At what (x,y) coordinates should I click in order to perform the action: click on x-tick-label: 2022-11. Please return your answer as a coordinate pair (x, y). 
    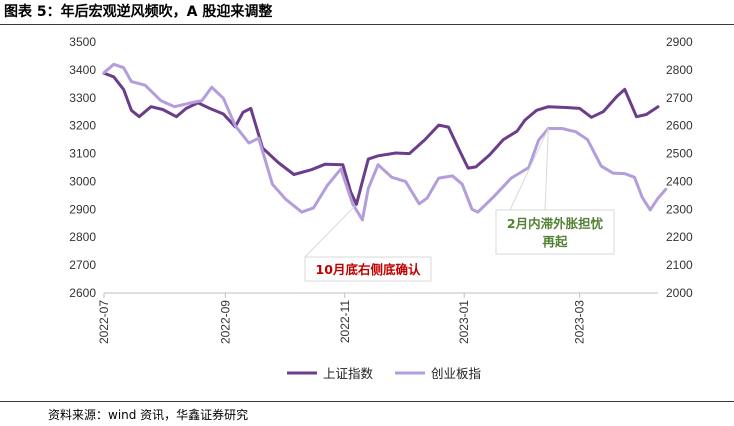
    Looking at the image, I should click on (345, 321).